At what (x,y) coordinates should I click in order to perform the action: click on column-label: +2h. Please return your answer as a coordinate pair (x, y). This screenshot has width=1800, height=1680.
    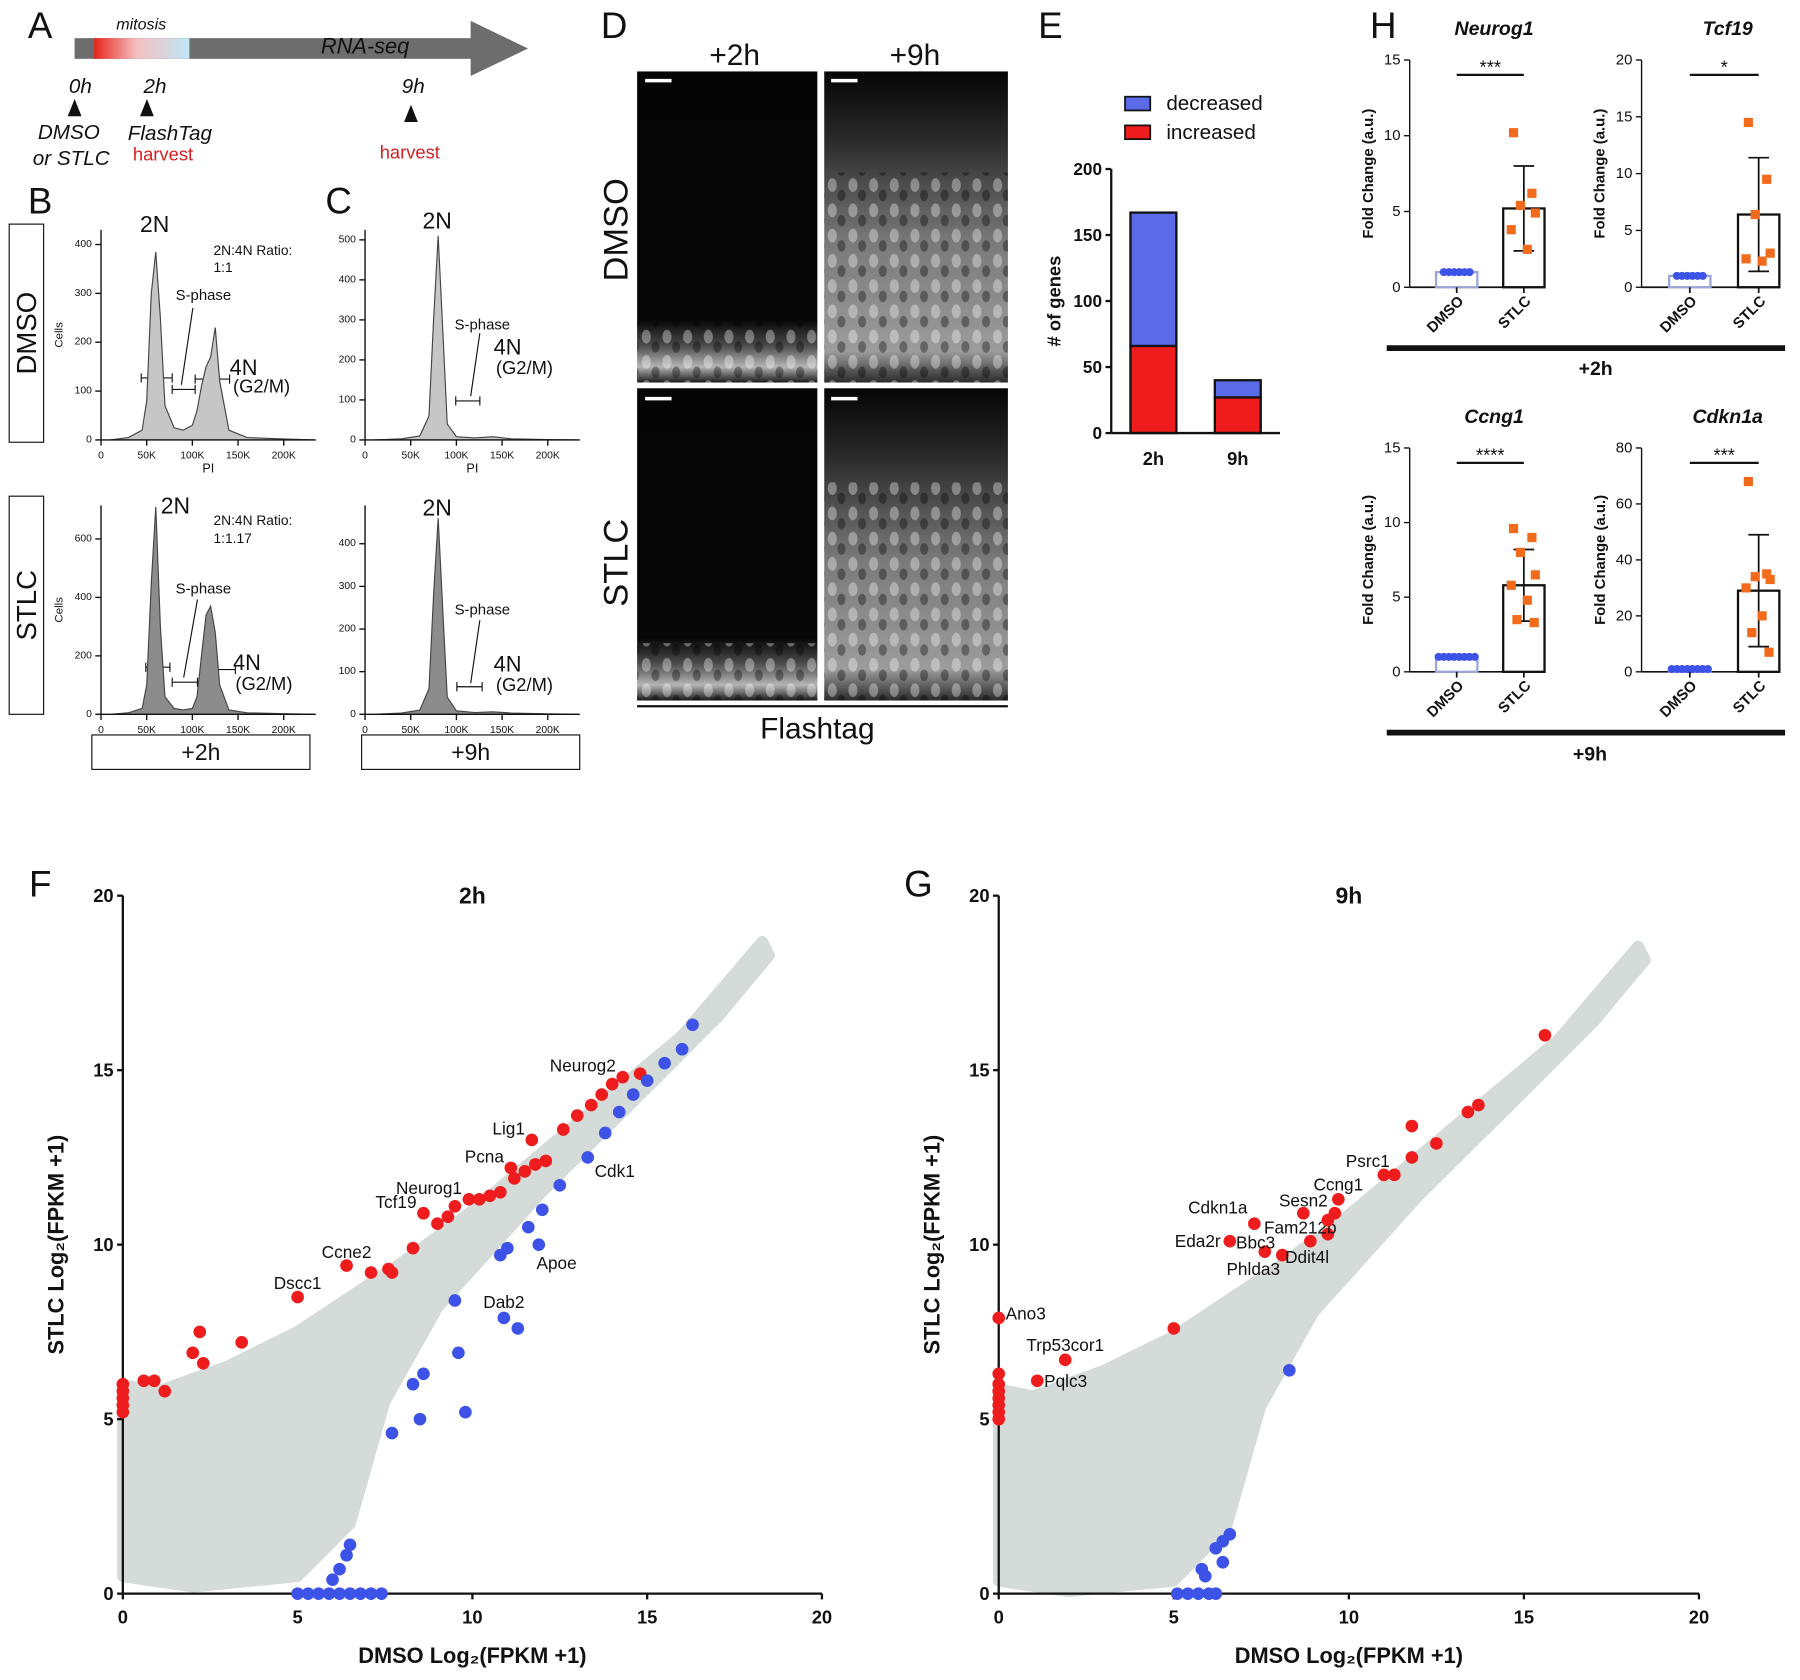
    Looking at the image, I should click on (734, 55).